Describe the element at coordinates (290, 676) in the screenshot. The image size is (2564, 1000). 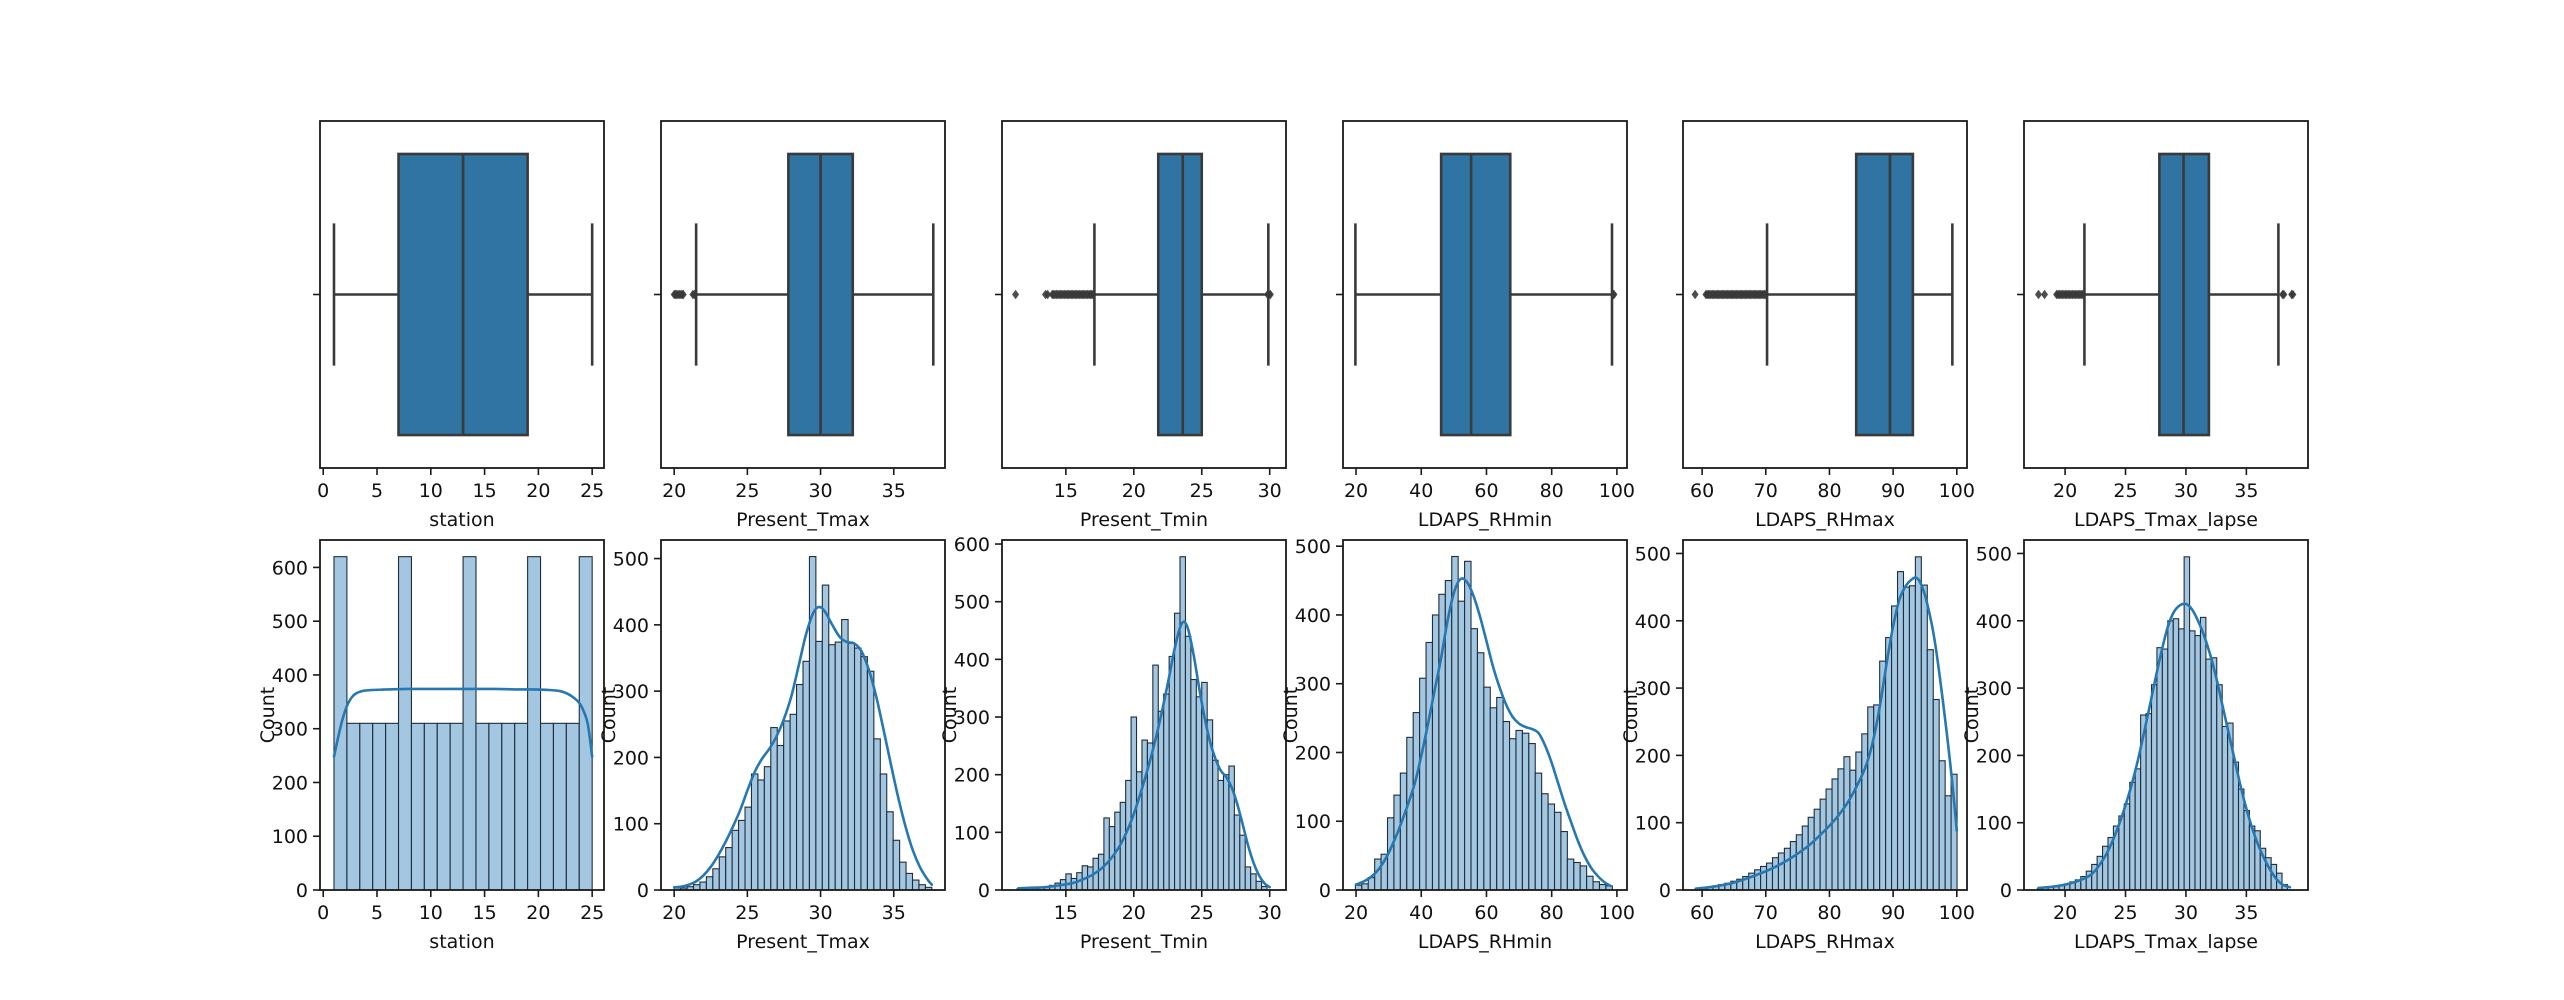
I see `y-tick-label: 400` at that location.